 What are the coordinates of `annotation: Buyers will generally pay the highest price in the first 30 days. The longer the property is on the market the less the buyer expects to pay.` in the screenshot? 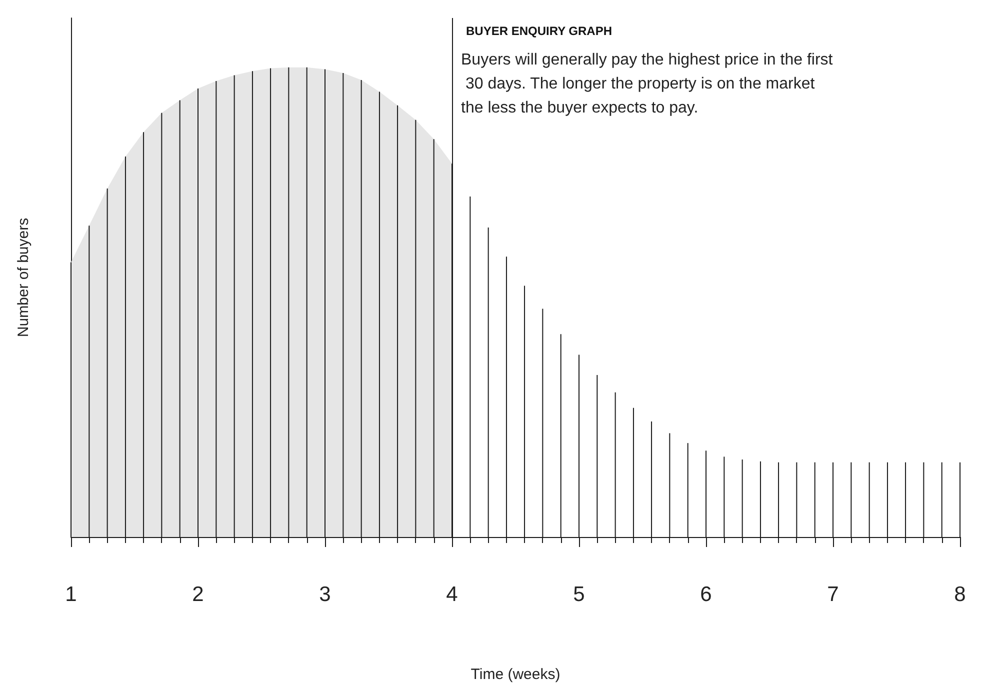 It's located at (647, 84).